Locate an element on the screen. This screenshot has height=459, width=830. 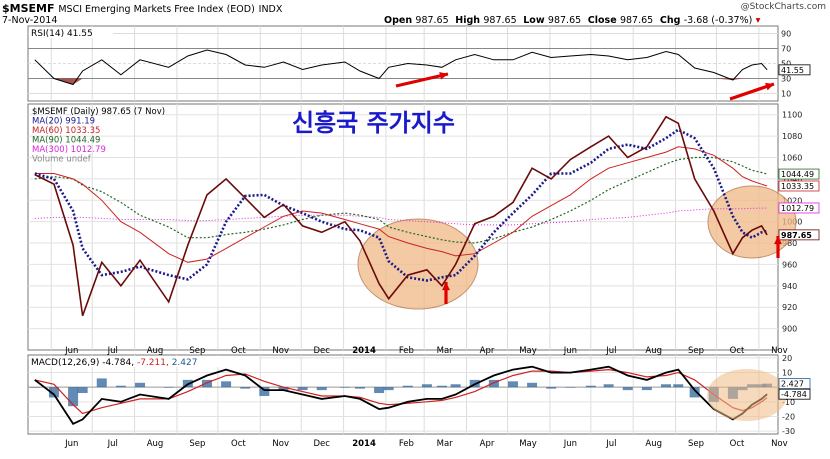
x-tick-label-bottom: Mar is located at coordinates (445, 444).